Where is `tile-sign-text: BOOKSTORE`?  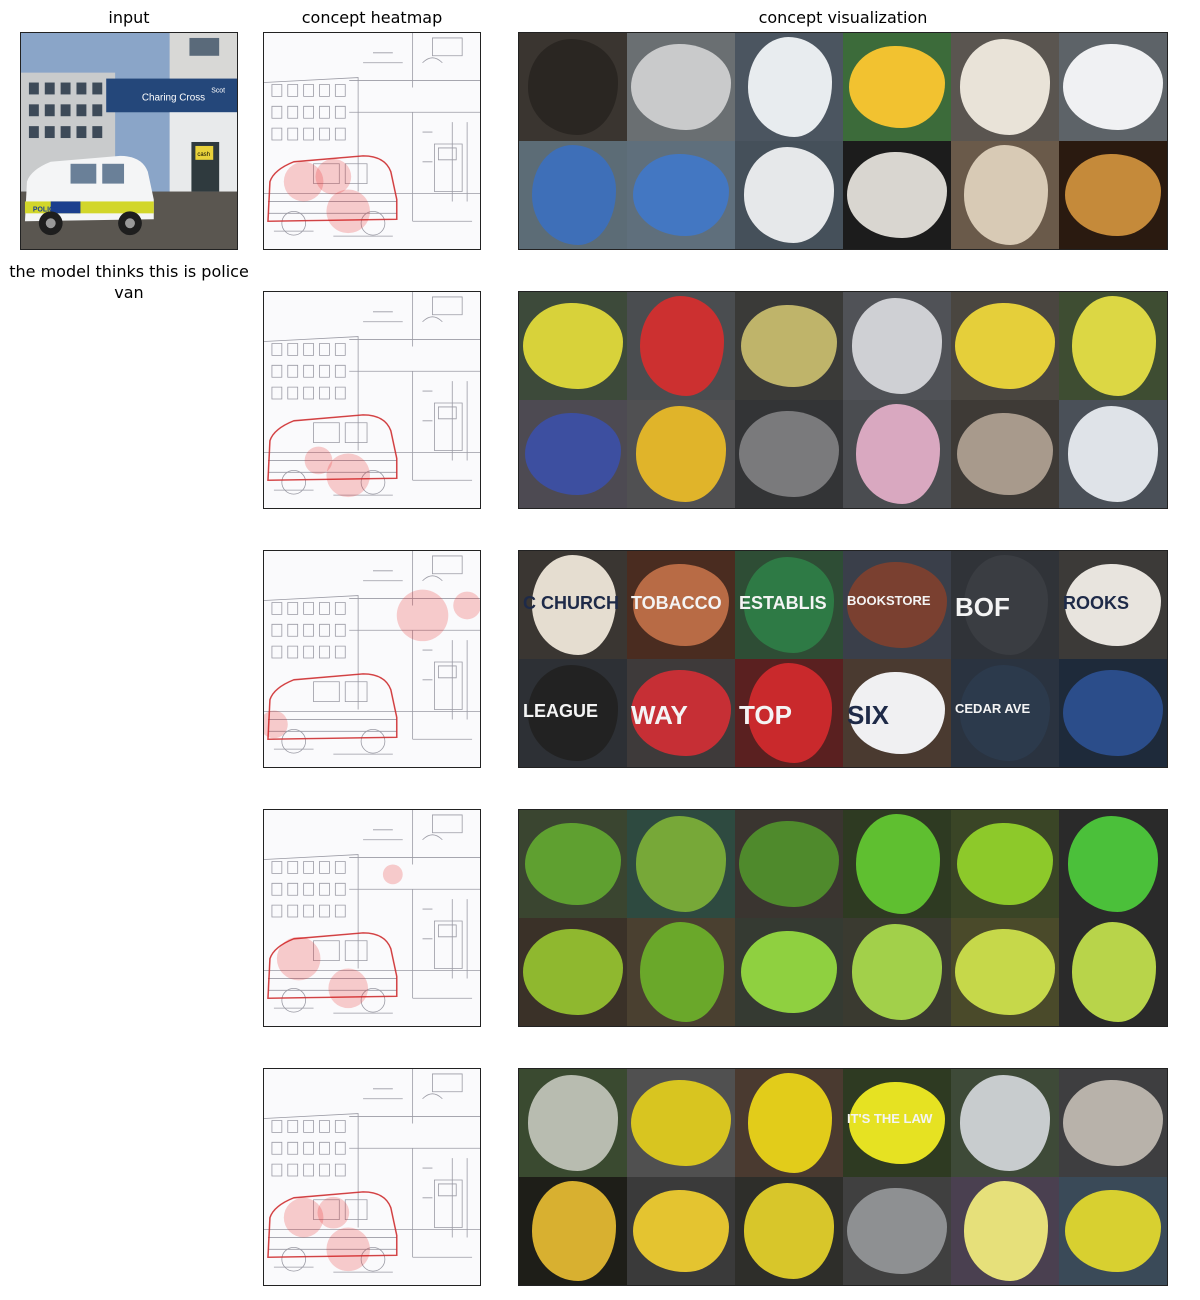
tile-sign-text: BOOKSTORE is located at coordinates (889, 601).